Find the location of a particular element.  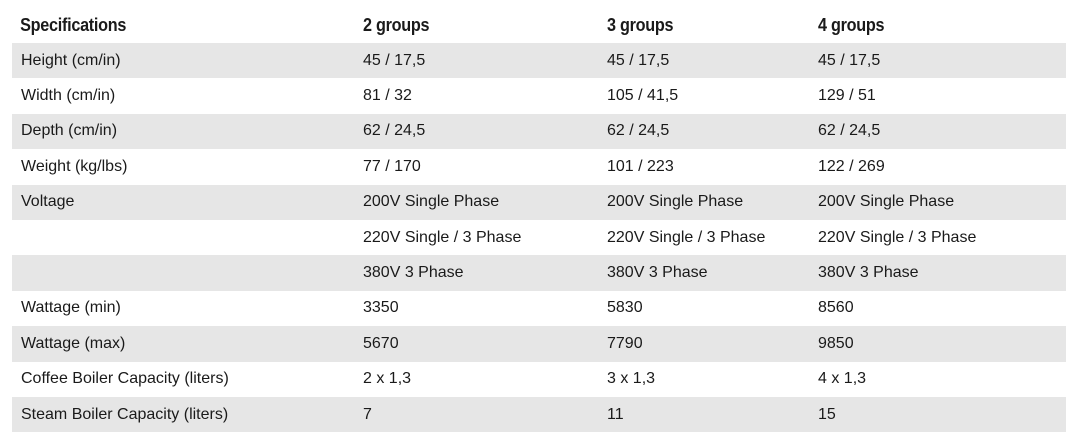

table-cell: 3 x 1,3 is located at coordinates (631, 379).